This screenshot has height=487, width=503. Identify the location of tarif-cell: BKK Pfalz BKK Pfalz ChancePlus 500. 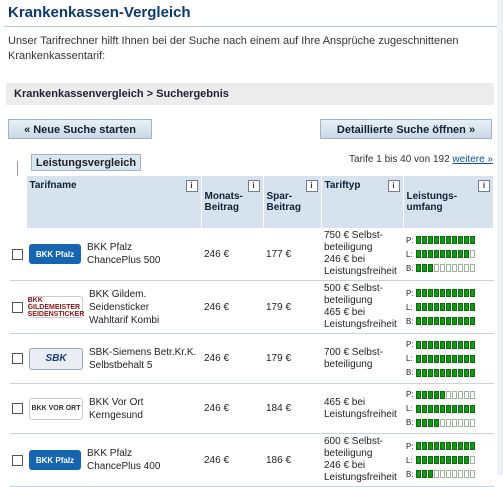
(113, 254).